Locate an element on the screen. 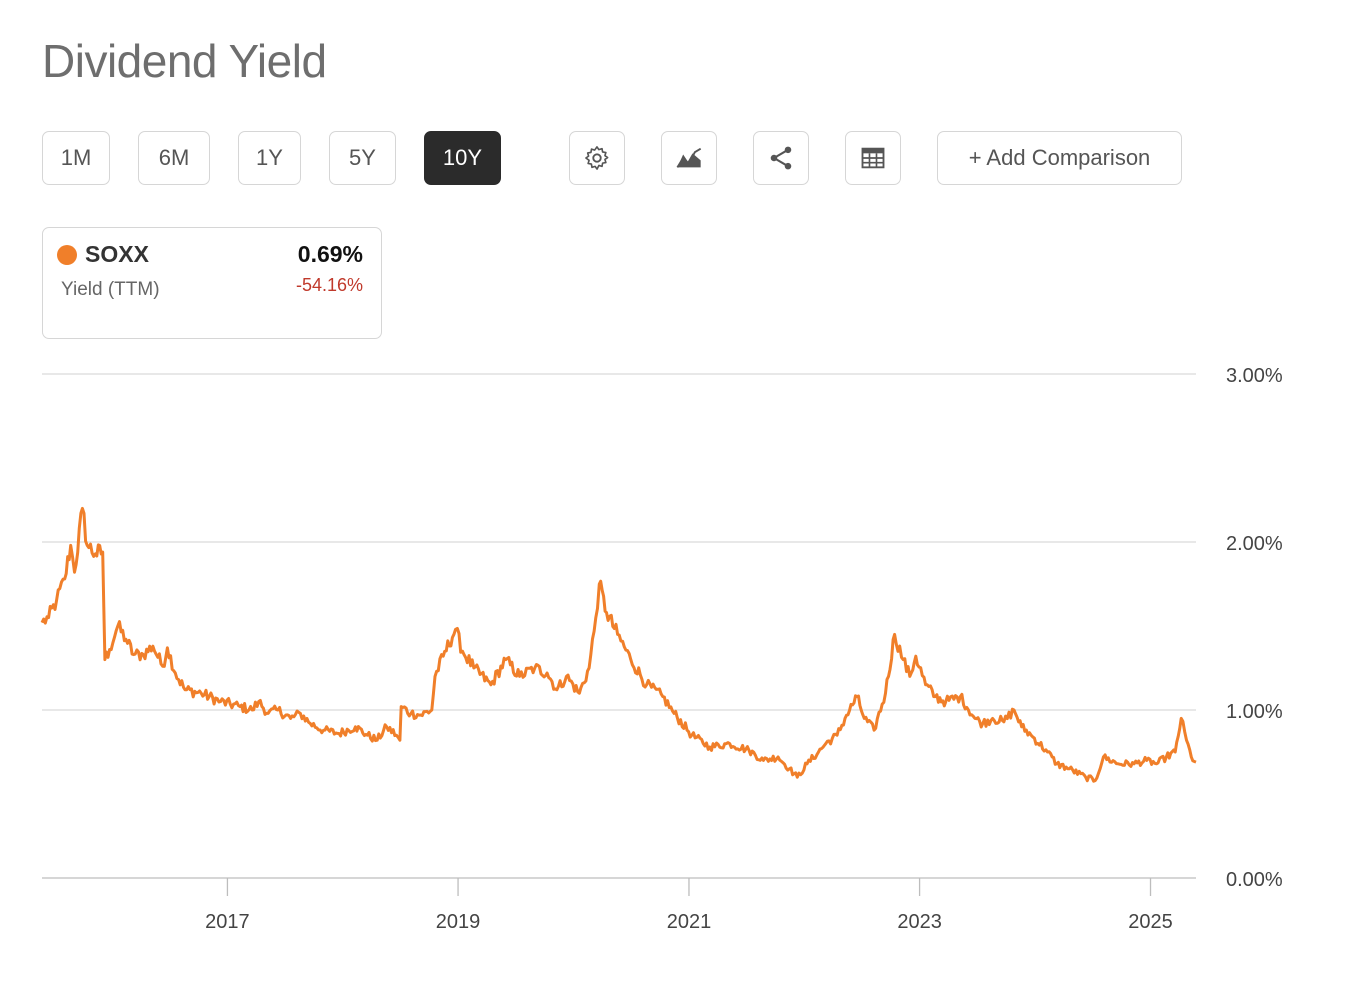 The height and width of the screenshot is (1000, 1360). table-view-button is located at coordinates (873, 158).